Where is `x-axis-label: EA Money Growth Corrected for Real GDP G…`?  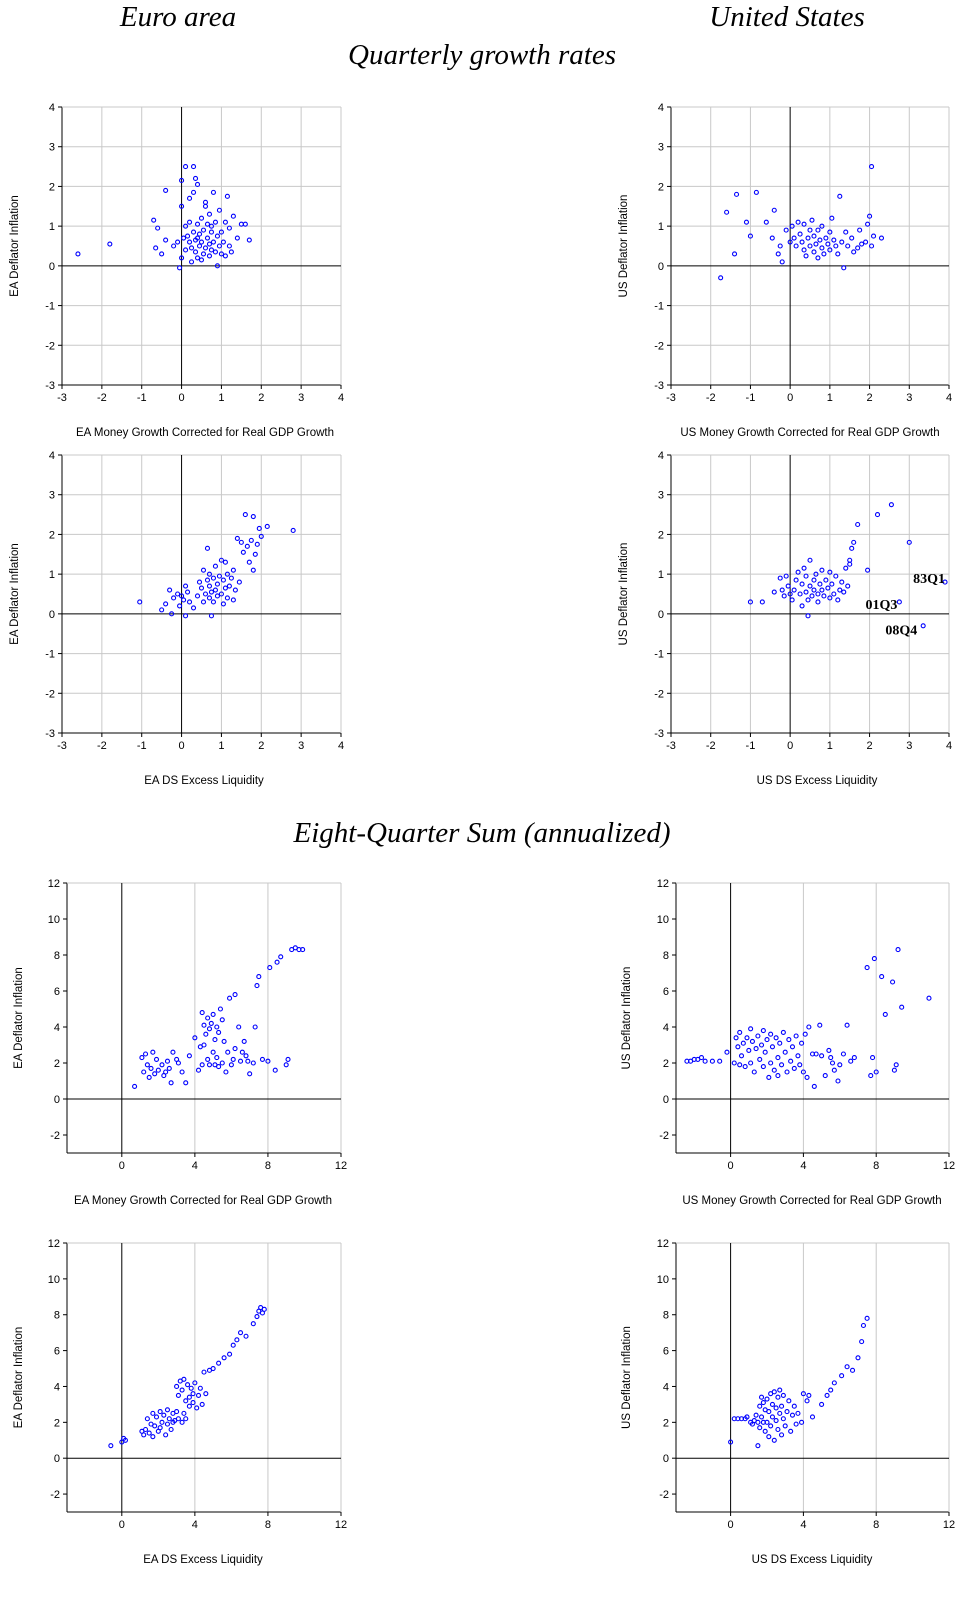 x-axis-label: EA Money Growth Corrected for Real GDP G… is located at coordinates (203, 1201).